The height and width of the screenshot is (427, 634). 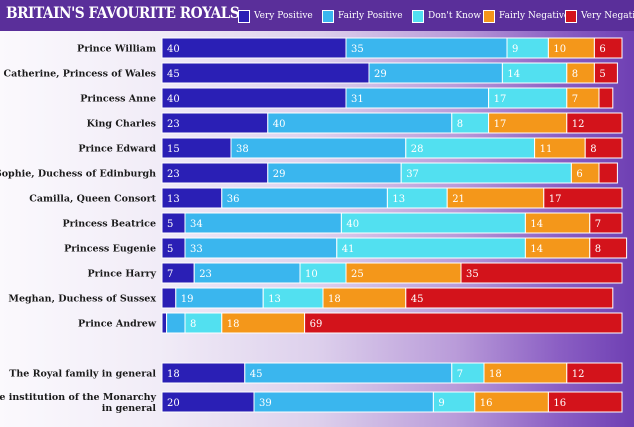 I want to click on bar-row-sophie-duchess-of-edinburgh: Sophie, Duchess of Edinburgh 23 29 37 6, so click(x=309, y=173).